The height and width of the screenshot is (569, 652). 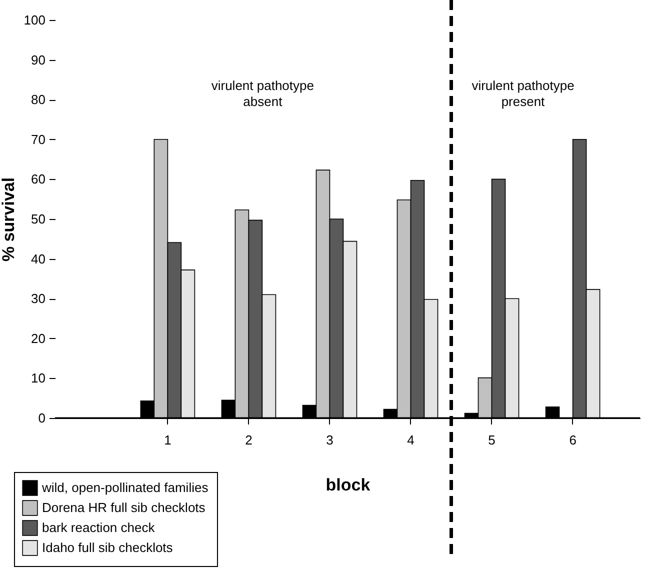 What do you see at coordinates (38, 179) in the screenshot?
I see `y-tick-label: 60` at bounding box center [38, 179].